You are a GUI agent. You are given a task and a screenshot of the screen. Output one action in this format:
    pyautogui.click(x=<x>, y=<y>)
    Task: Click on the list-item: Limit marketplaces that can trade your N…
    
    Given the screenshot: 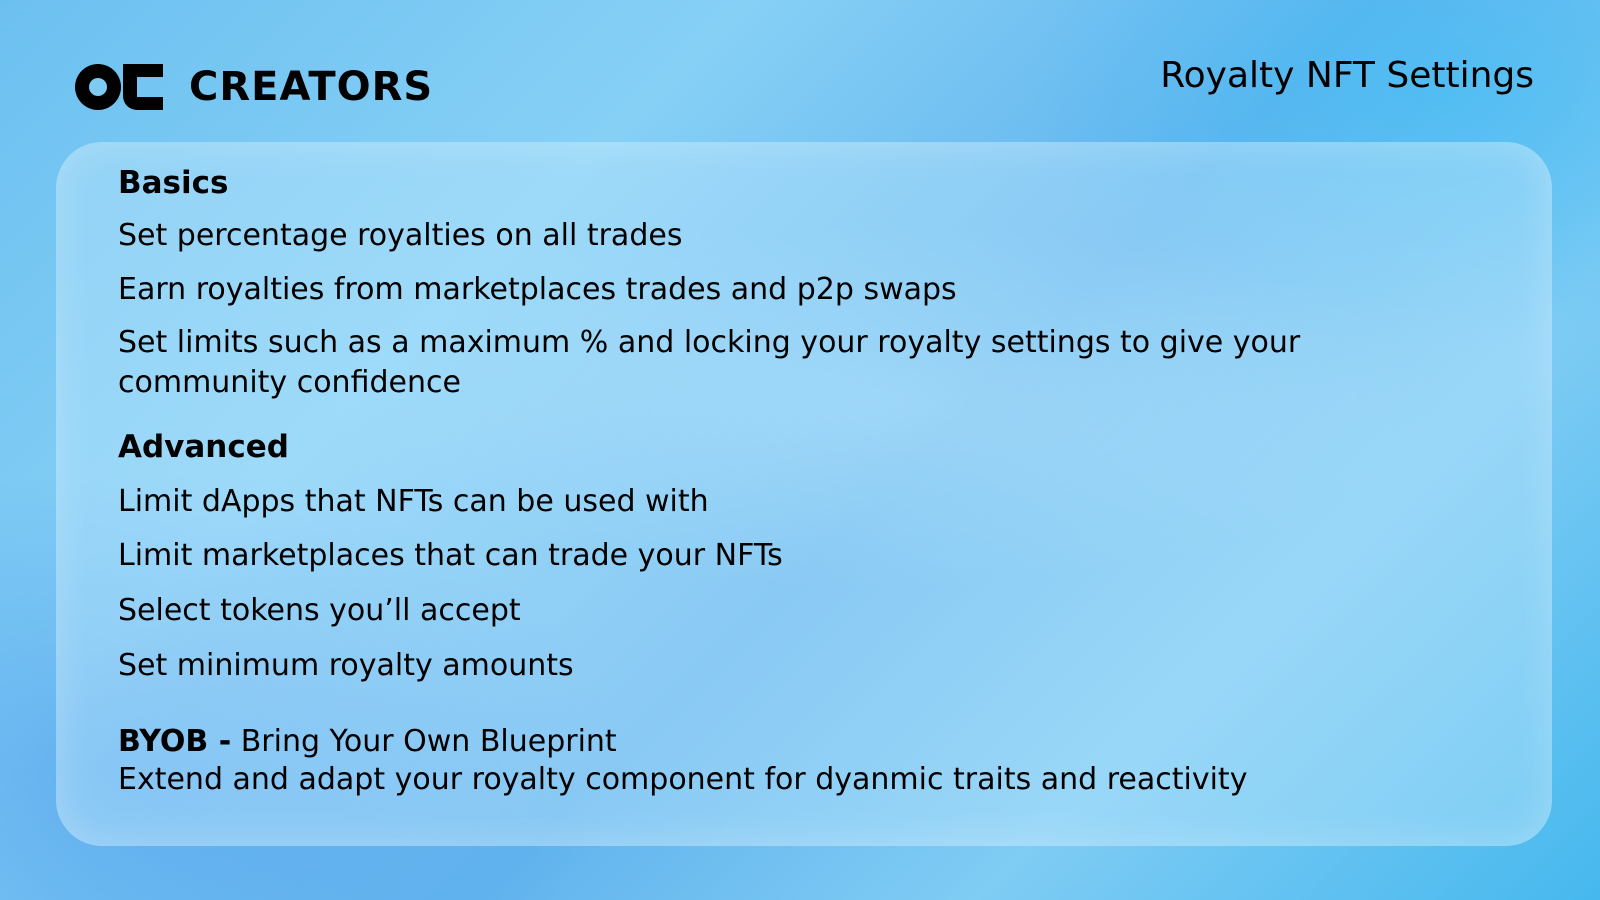 What is the action you would take?
    pyautogui.click(x=450, y=555)
    